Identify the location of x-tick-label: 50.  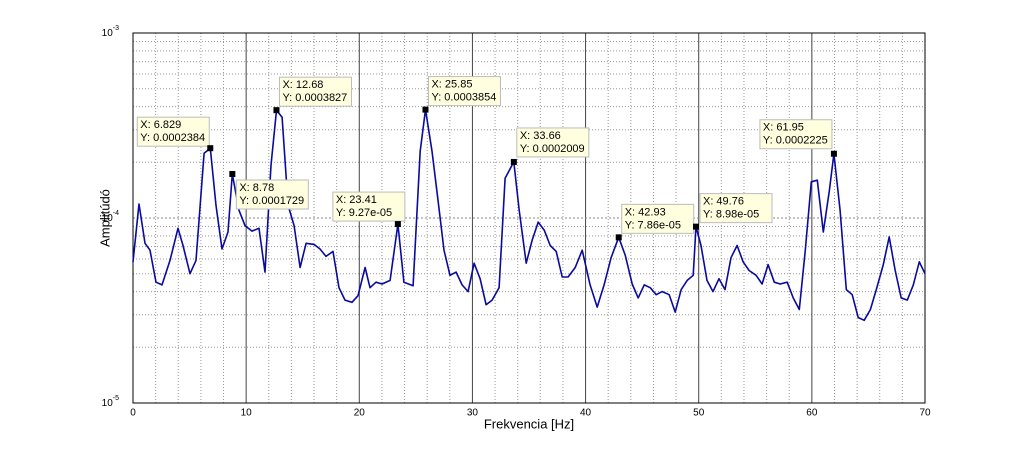
(699, 413).